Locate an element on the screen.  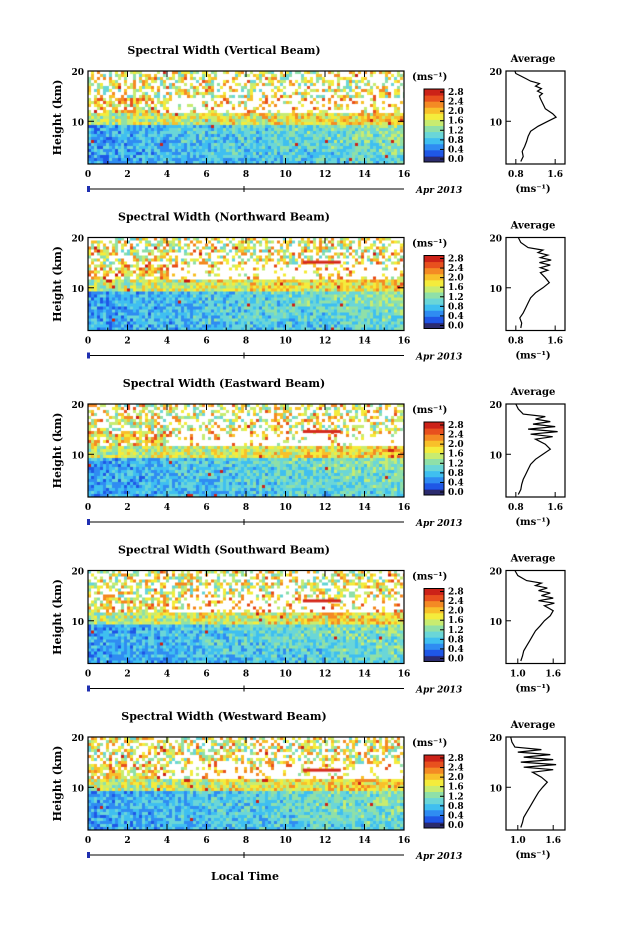
avg-profile-line is located at coordinates (534, 616).